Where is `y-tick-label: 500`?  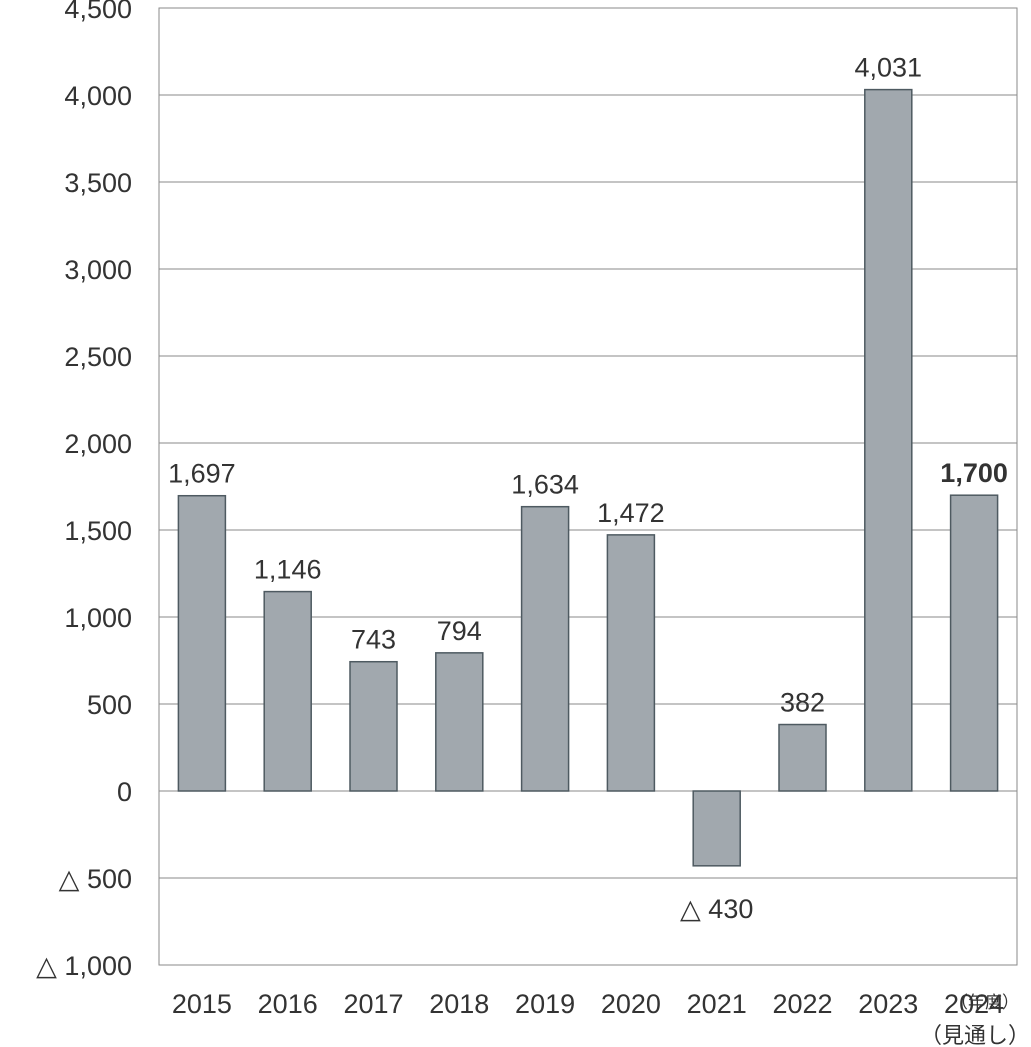 y-tick-label: 500 is located at coordinates (109, 705).